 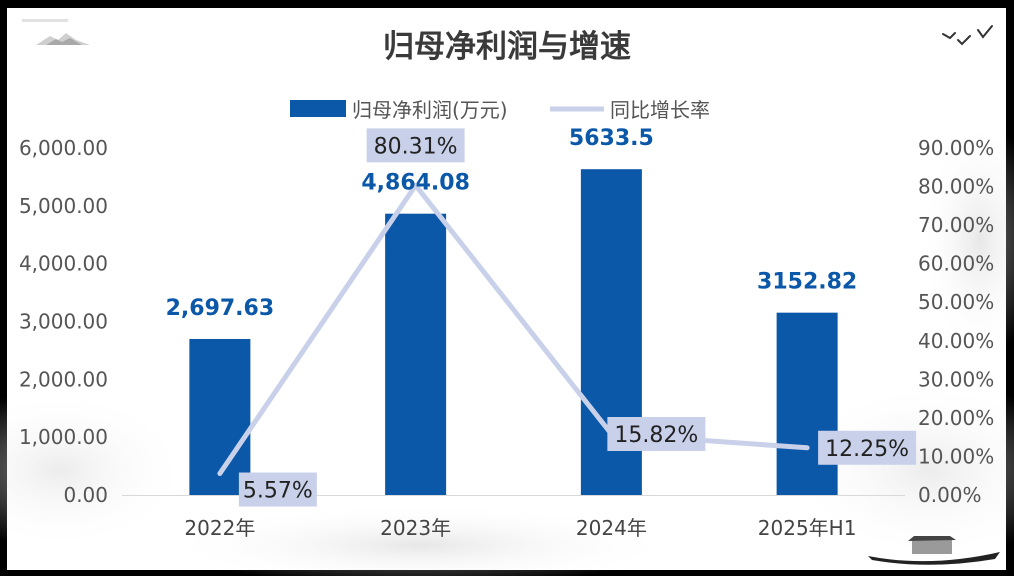 I want to click on line-data-label: 15.82%, so click(x=656, y=435).